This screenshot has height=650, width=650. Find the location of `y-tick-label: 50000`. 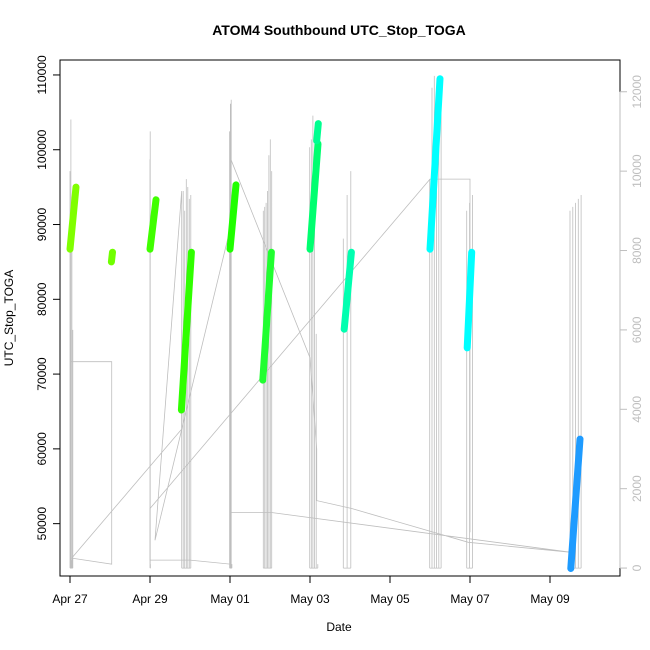

y-tick-label: 50000 is located at coordinates (42, 524).